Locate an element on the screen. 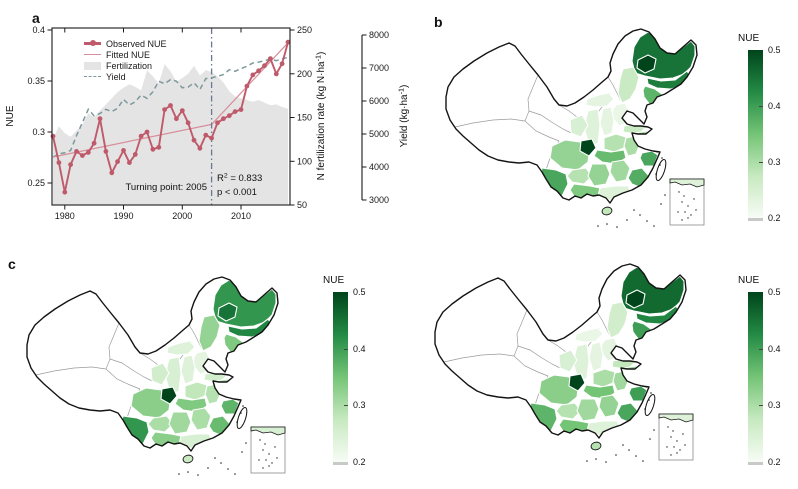 Image resolution: width=798 pixels, height=489 pixels. yield-tick-label: 4000 is located at coordinates (379, 167).